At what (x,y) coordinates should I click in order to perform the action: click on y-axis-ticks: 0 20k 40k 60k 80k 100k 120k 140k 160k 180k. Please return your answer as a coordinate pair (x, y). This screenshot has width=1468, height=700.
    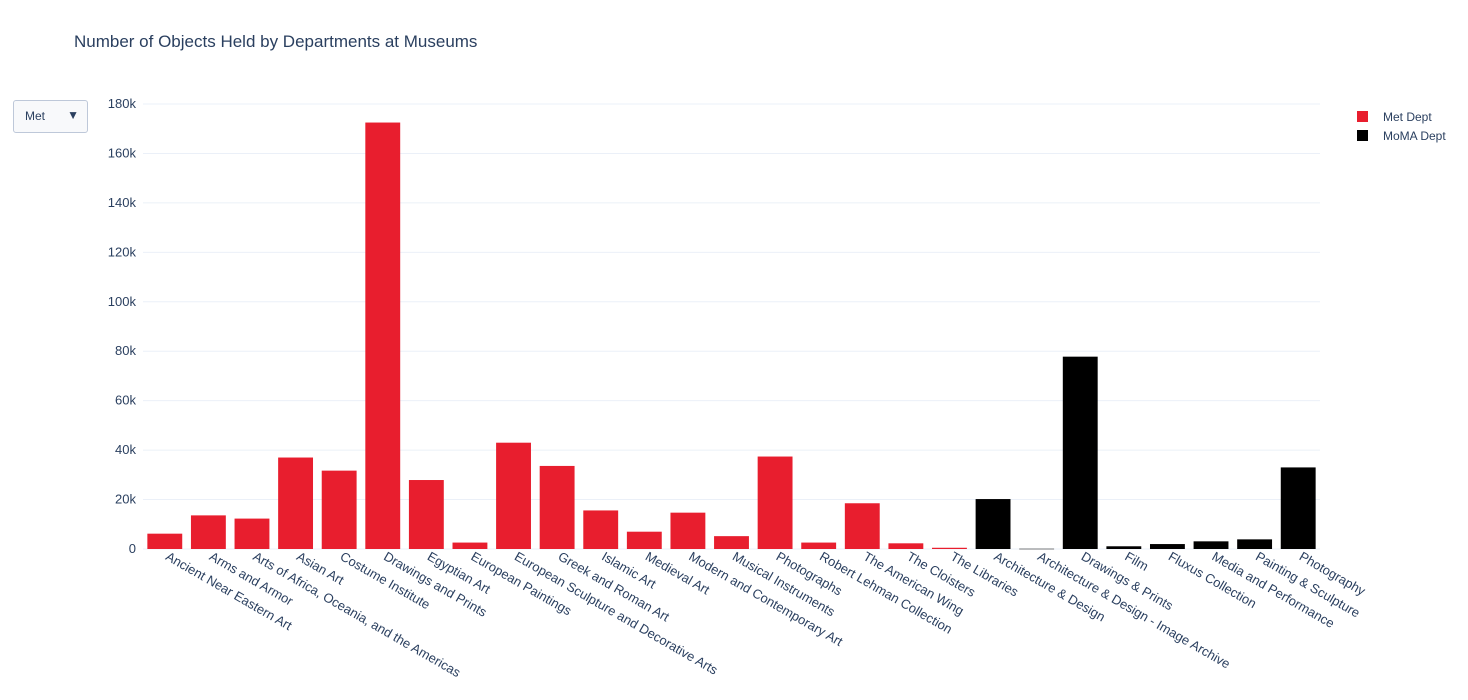
    Looking at the image, I should click on (122, 326).